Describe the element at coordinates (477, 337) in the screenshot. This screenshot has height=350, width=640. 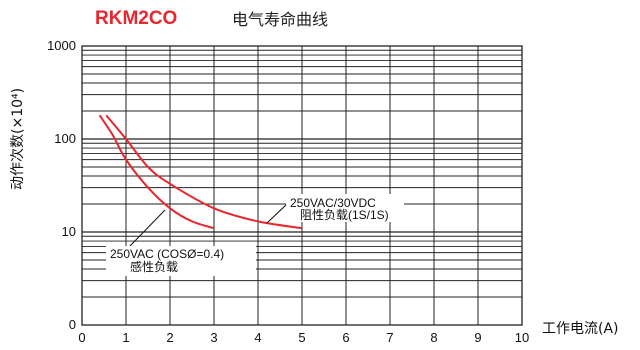
I see `x-tick-label: 9` at that location.